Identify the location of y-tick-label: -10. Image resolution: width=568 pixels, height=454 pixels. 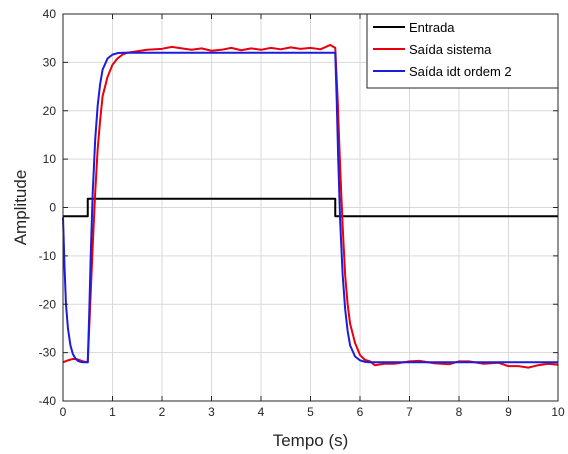
(48, 256).